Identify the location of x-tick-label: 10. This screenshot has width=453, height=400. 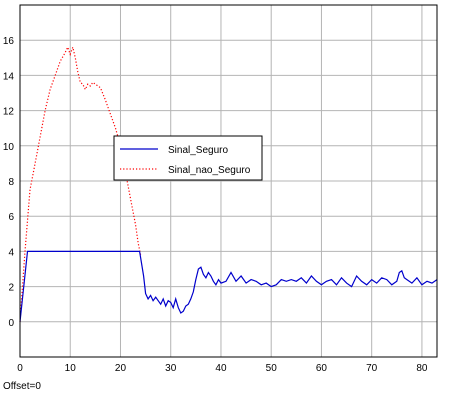
(71, 368).